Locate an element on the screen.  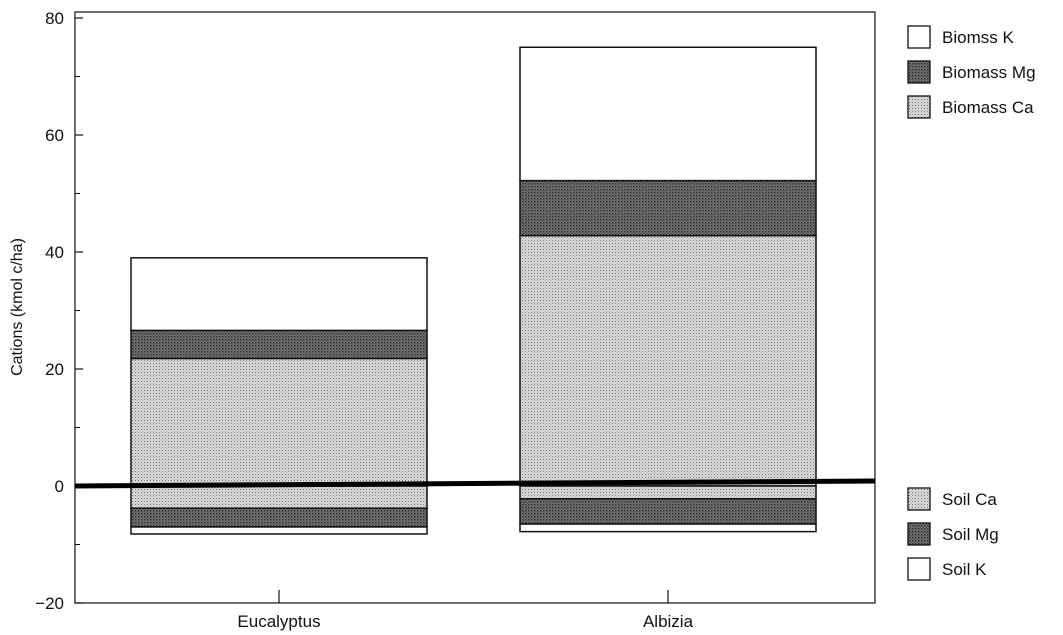
legend-label: Biomass Ca is located at coordinates (988, 107).